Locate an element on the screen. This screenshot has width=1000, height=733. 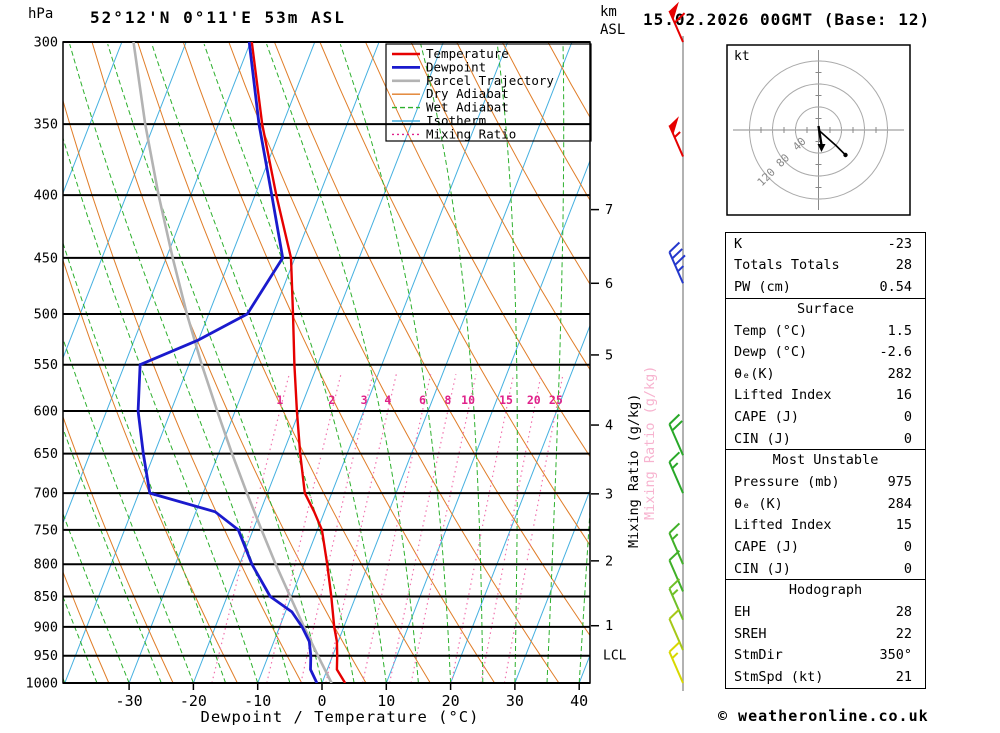
hodograph-ring is located at coordinates (818, 130).